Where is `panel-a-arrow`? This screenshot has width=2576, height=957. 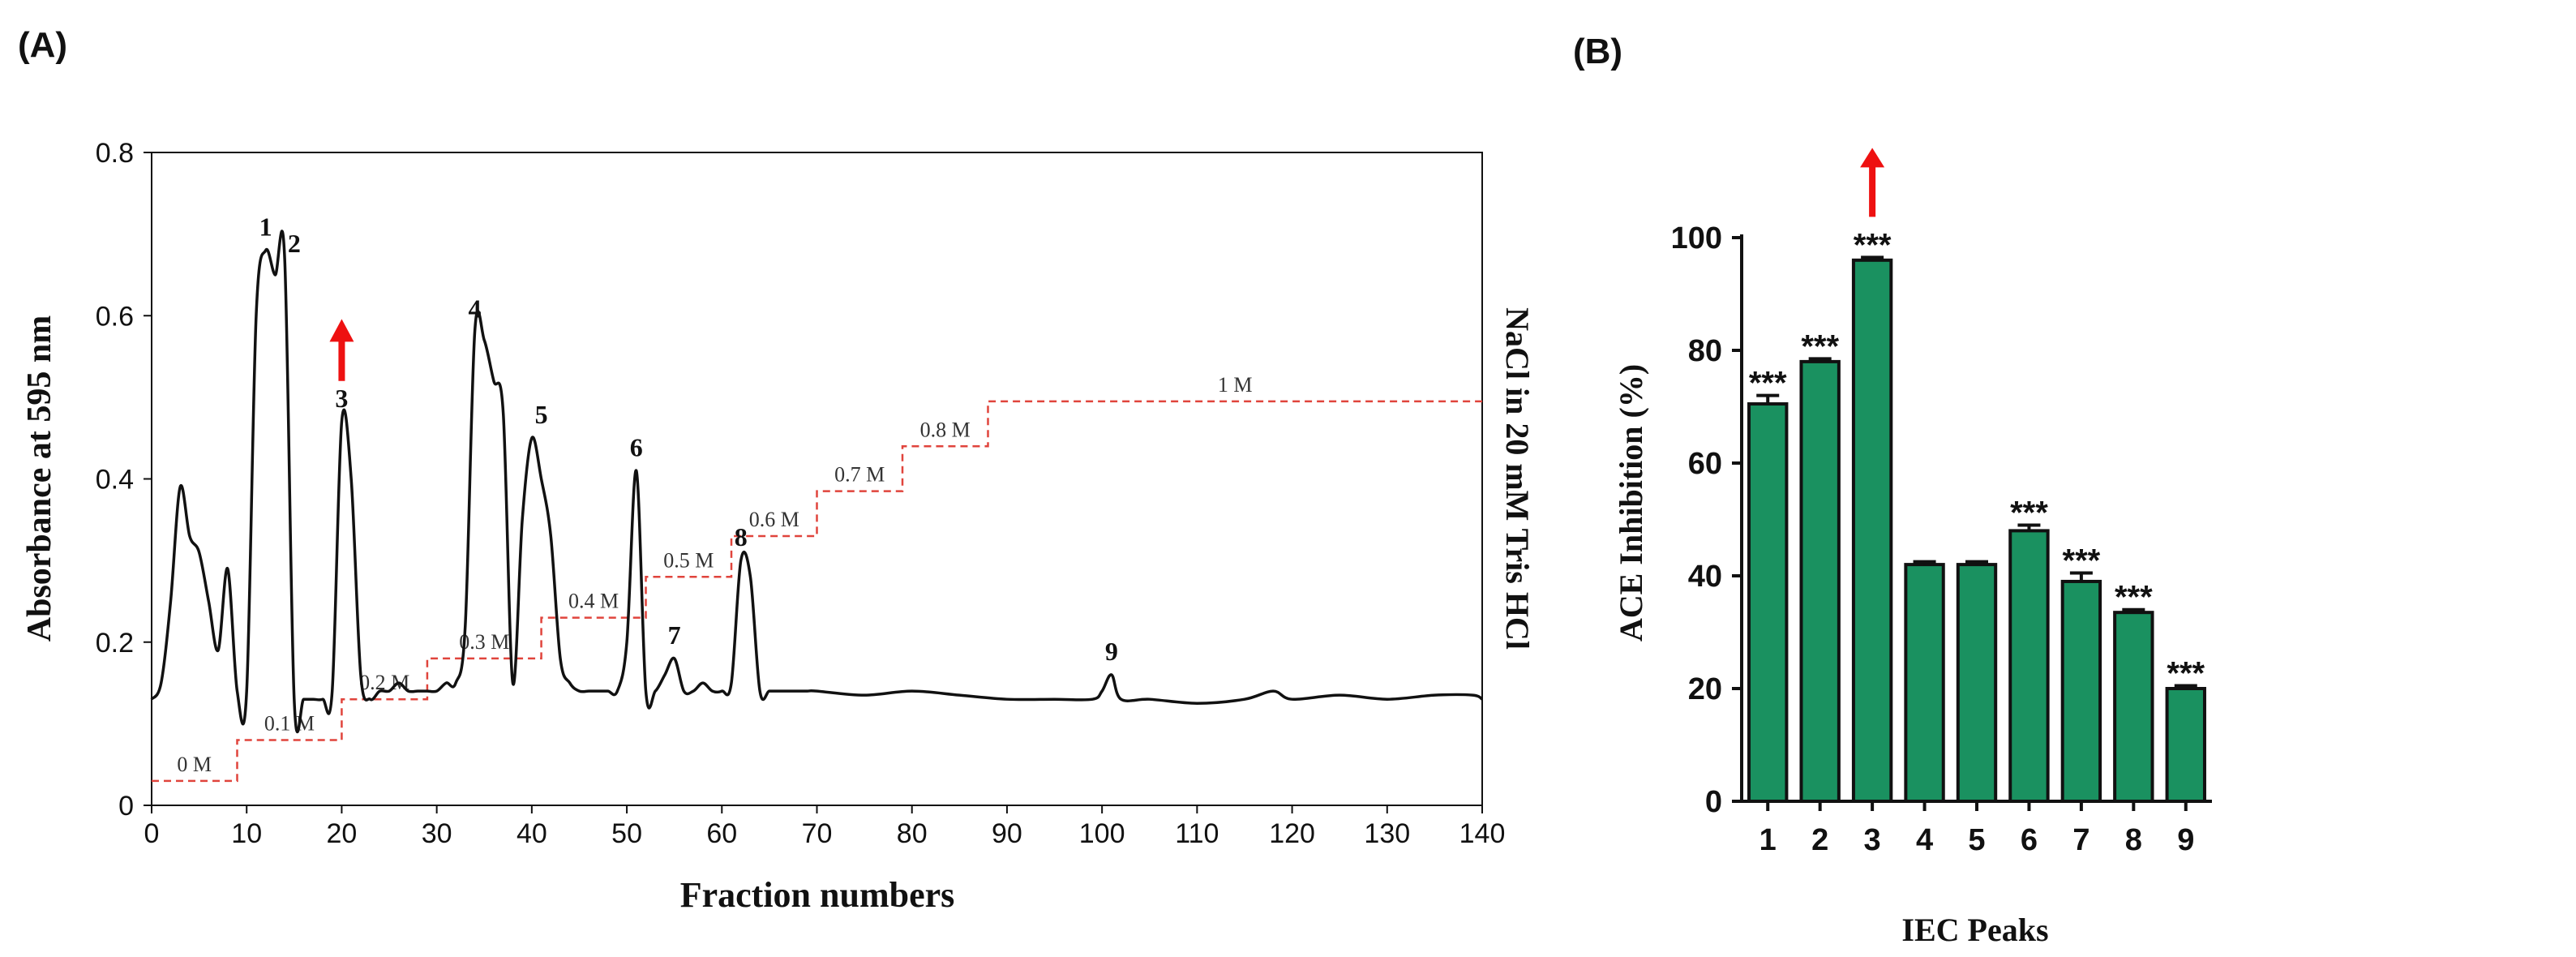
panel-a-arrow is located at coordinates (341, 350).